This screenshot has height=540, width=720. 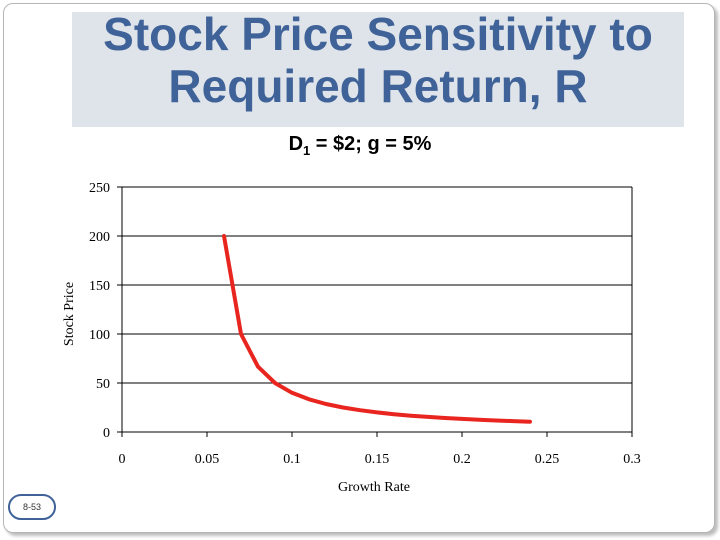 I want to click on x-tick-label: 0.05, so click(x=207, y=459).